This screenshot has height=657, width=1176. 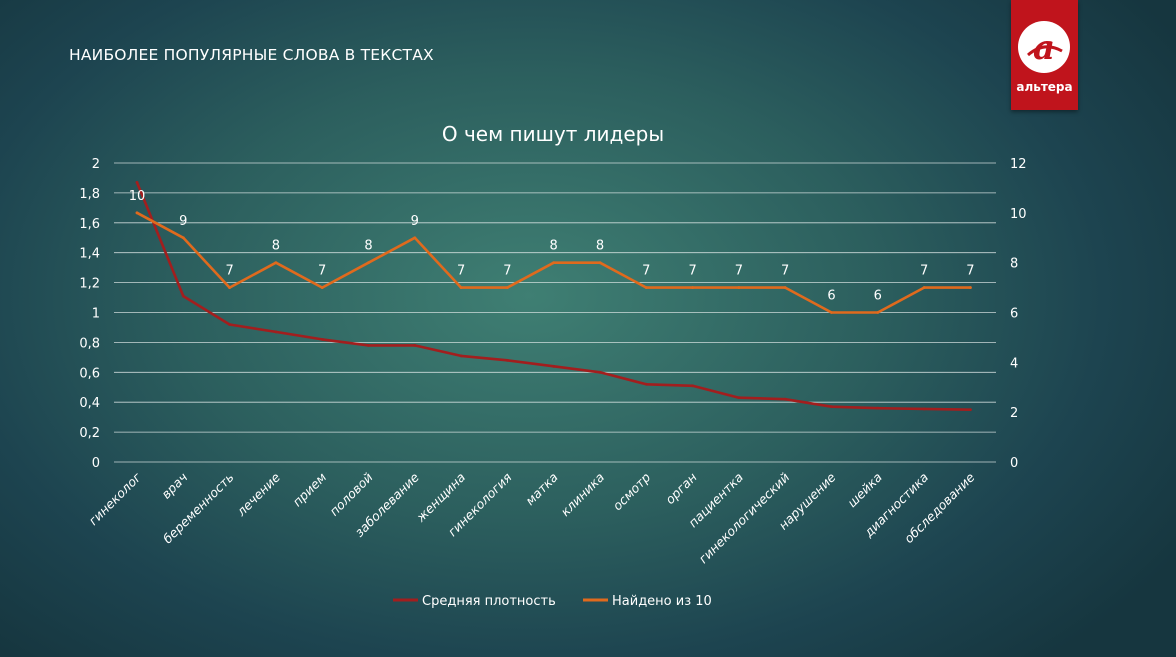 I want to click on chart-legend: Средняя плотность Найдено из 10, so click(x=552, y=601).